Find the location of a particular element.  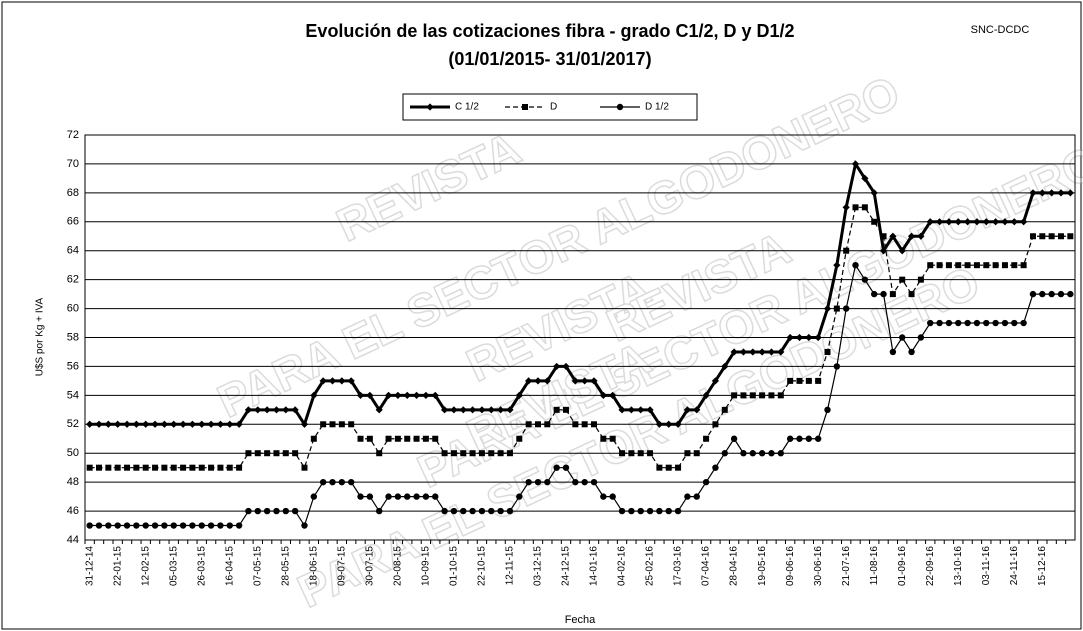

x-tick-label: 09-06-16 is located at coordinates (790, 566).